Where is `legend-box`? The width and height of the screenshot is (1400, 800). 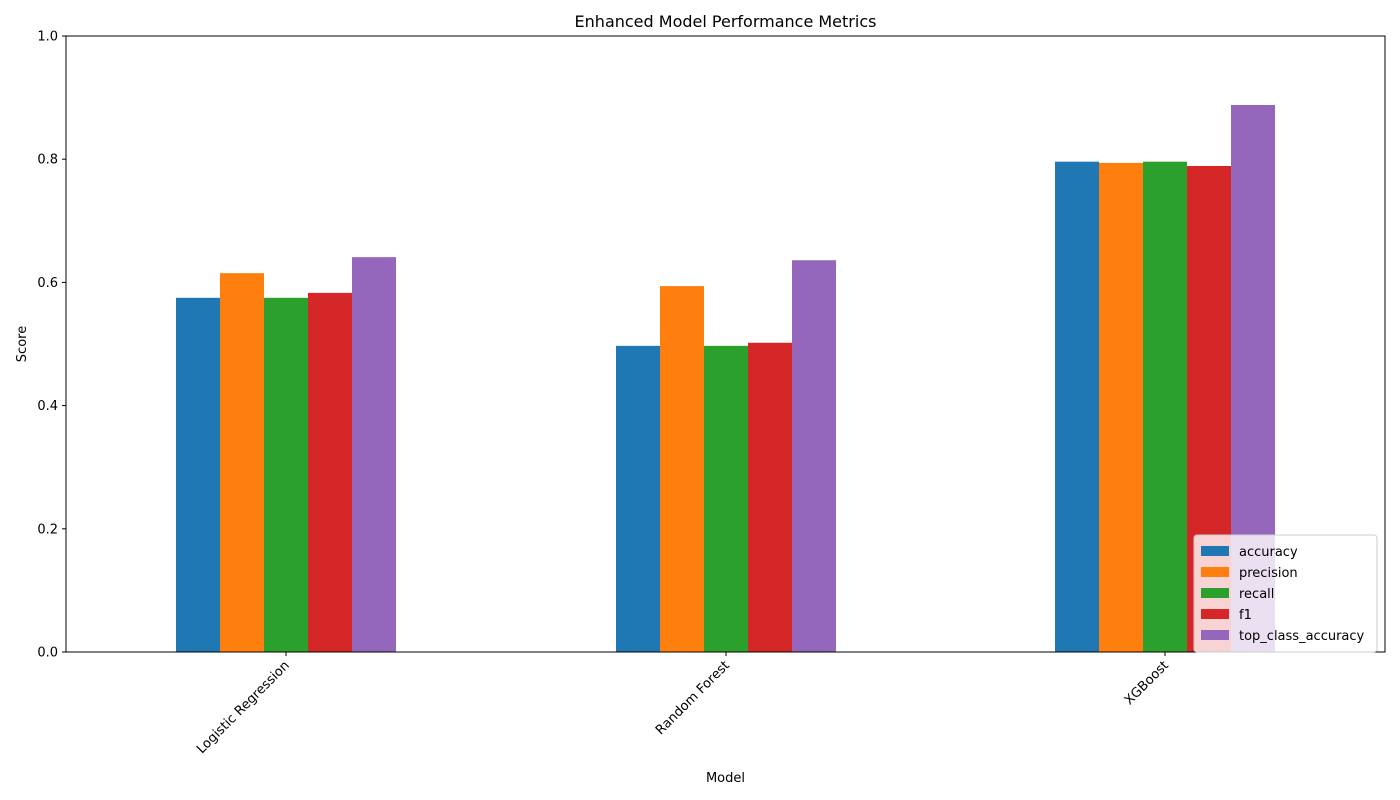
legend-box is located at coordinates (1285, 593).